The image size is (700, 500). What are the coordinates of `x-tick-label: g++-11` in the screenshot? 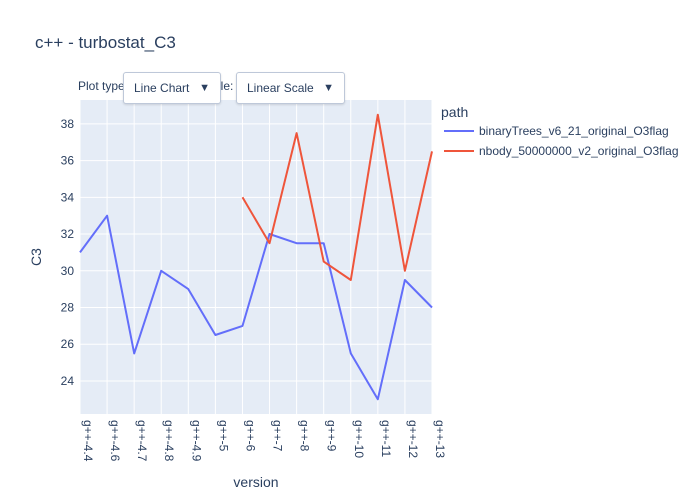 It's located at (386, 438).